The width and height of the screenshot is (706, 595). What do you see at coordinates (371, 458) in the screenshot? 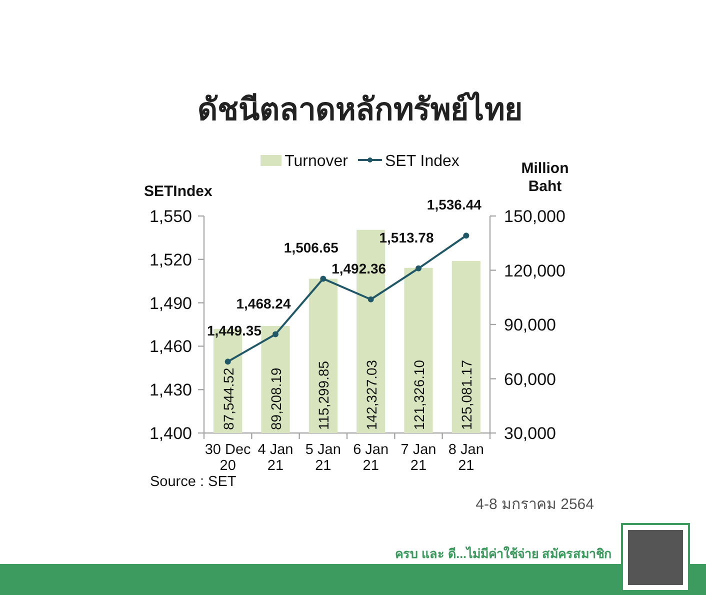
I see `xtick: 6 Jan 21` at bounding box center [371, 458].